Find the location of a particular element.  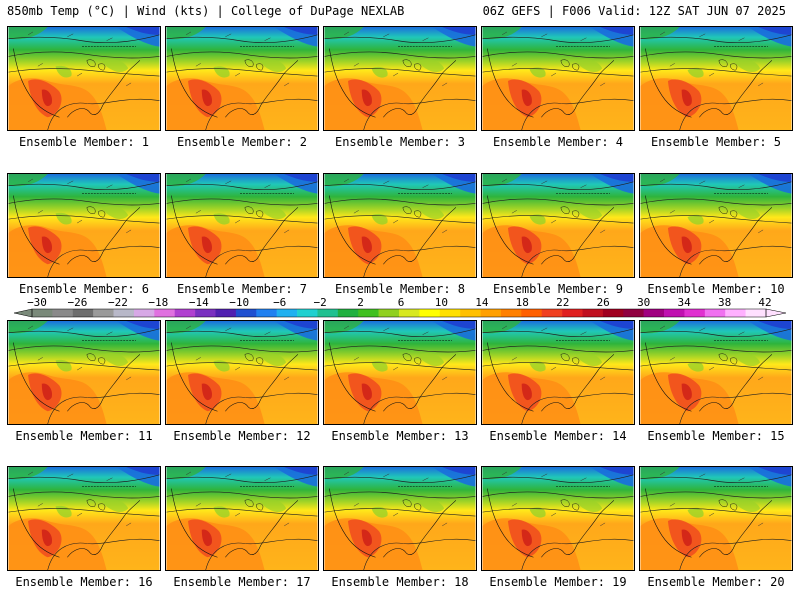

colorbar-tick-label: 14 is located at coordinates (482, 302).